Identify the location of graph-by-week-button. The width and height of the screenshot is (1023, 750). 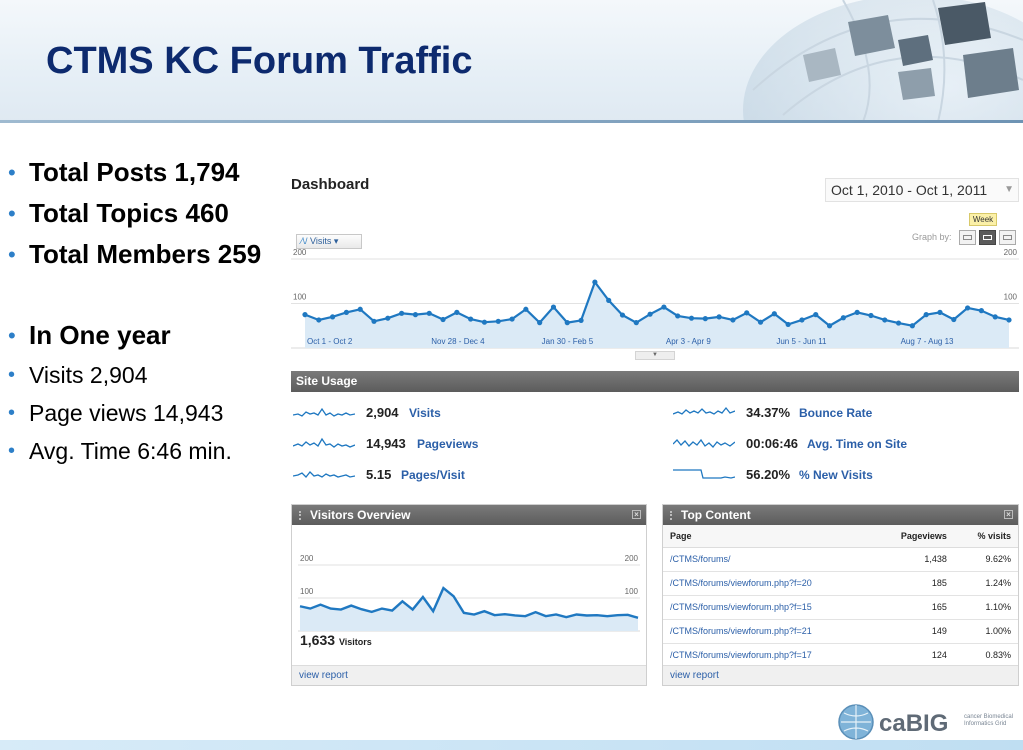
(987, 237).